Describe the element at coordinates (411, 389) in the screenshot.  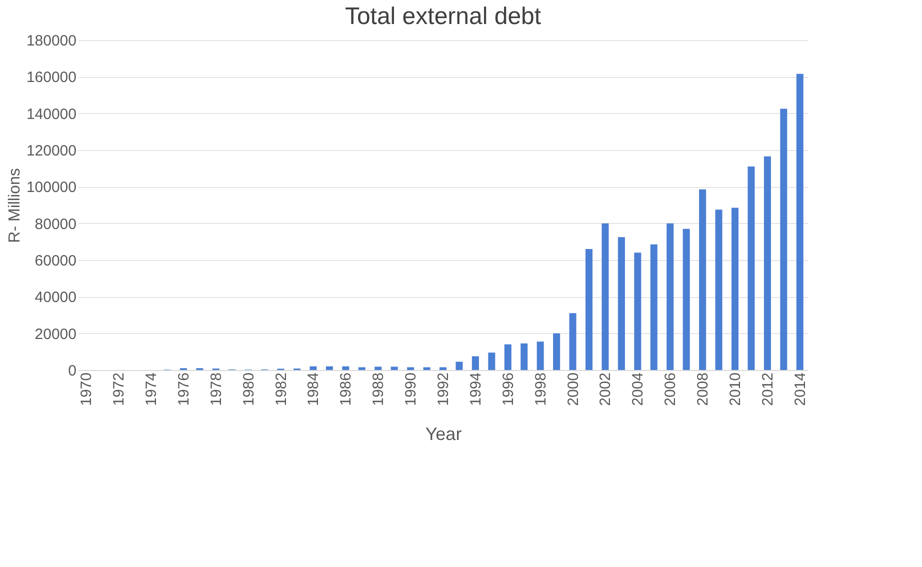
I see `x-tick-label: 1990` at that location.